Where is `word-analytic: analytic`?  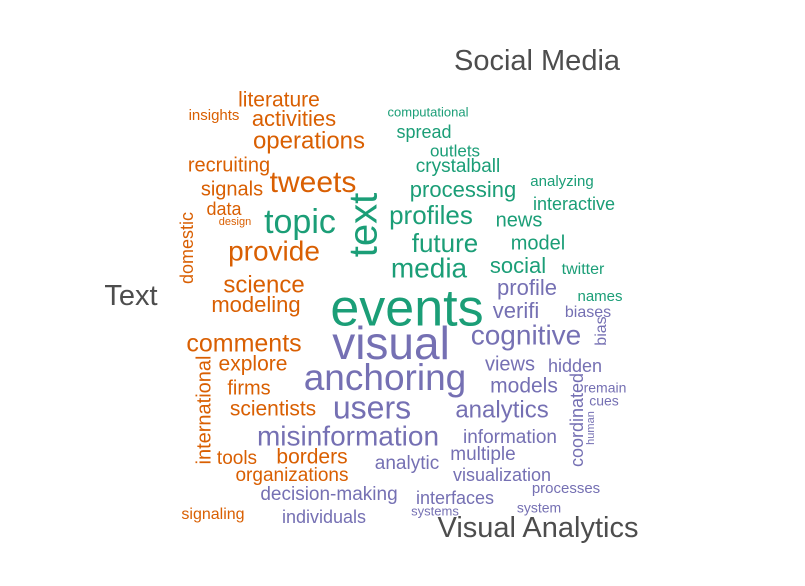
word-analytic: analytic is located at coordinates (407, 463).